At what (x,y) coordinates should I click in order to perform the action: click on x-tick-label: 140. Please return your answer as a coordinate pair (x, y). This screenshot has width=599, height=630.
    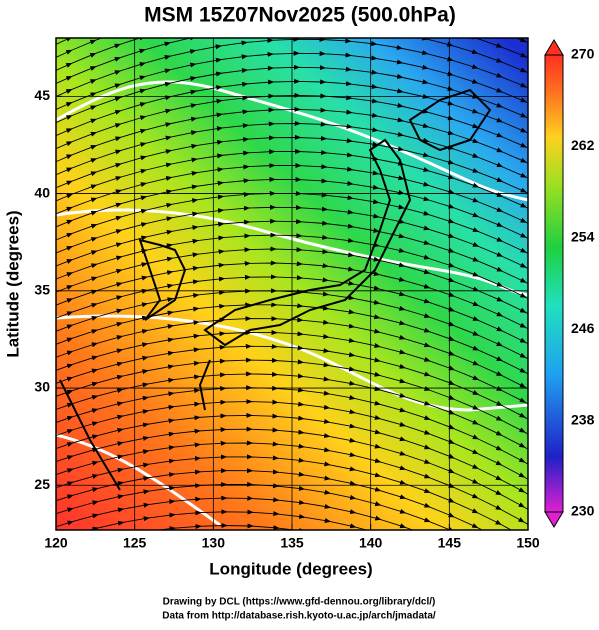
    Looking at the image, I should click on (371, 543).